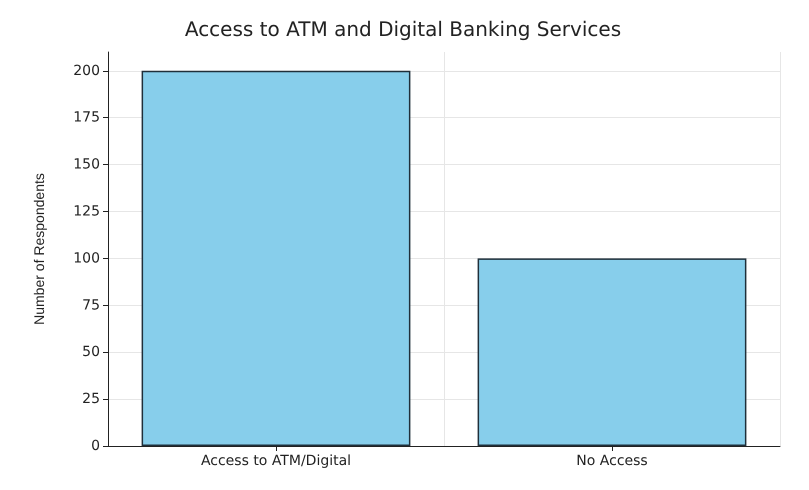 This screenshot has height=490, width=809. Describe the element at coordinates (39, 249) in the screenshot. I see `y-axis-title: Number of Respondents` at that location.